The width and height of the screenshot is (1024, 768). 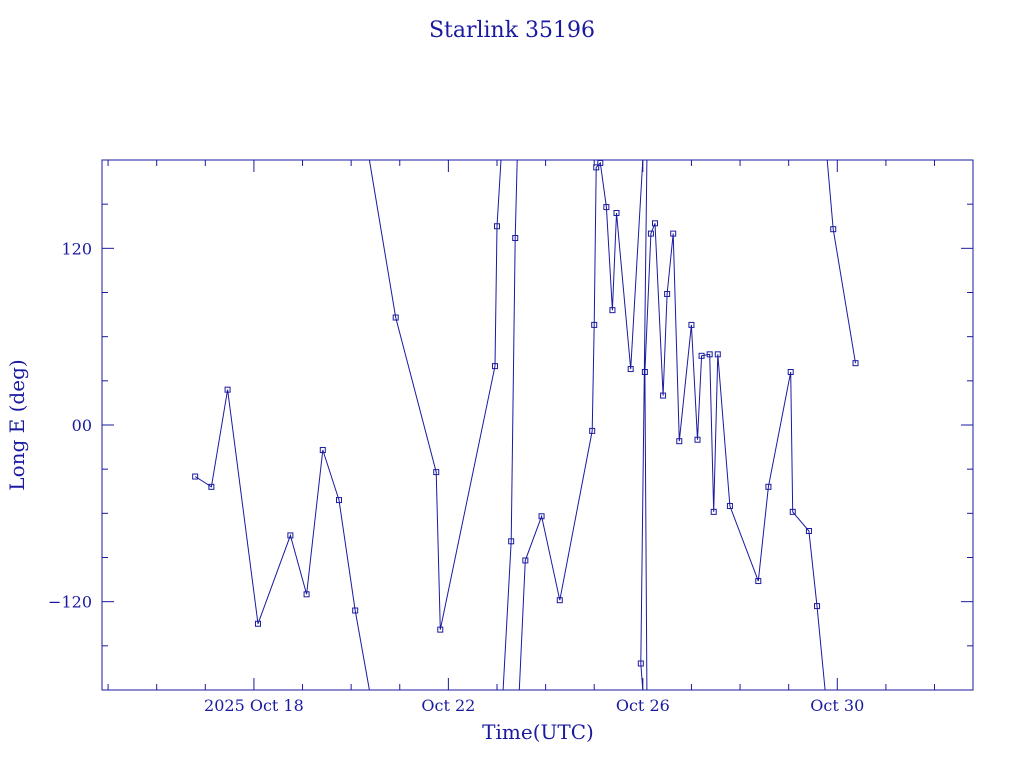 What do you see at coordinates (643, 705) in the screenshot?
I see `x-tick-label: Oct 26` at bounding box center [643, 705].